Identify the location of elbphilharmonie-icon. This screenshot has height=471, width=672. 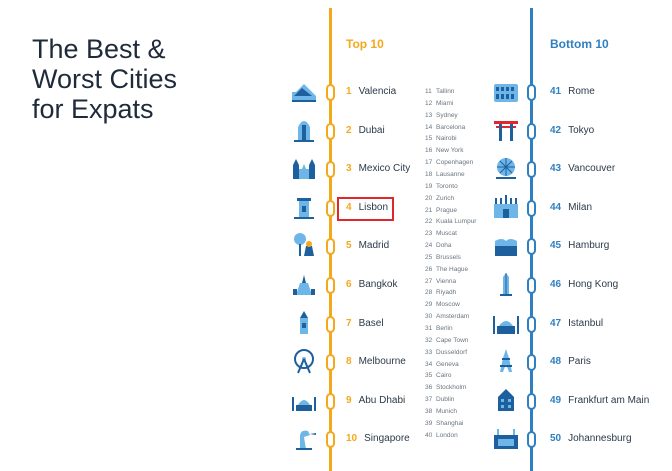
(506, 245).